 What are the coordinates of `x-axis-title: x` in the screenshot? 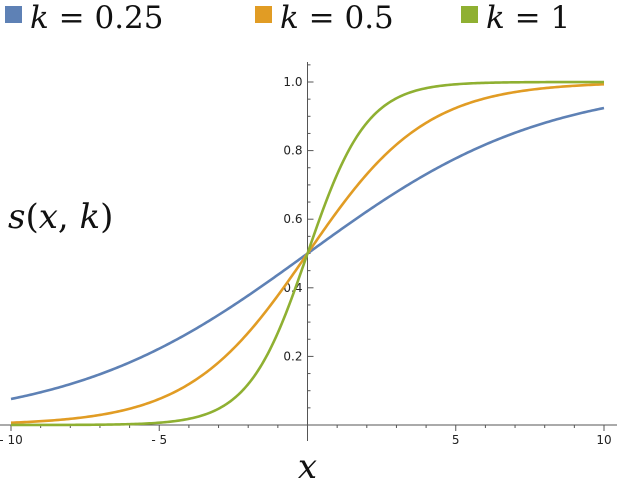 It's located at (307, 465).